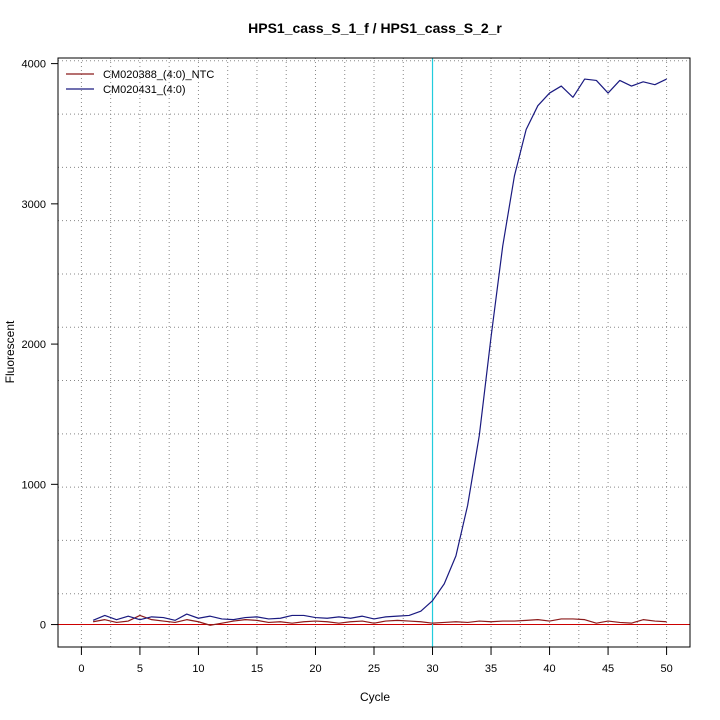 The image size is (720, 720). I want to click on x-axis-label: Cycle, so click(375, 697).